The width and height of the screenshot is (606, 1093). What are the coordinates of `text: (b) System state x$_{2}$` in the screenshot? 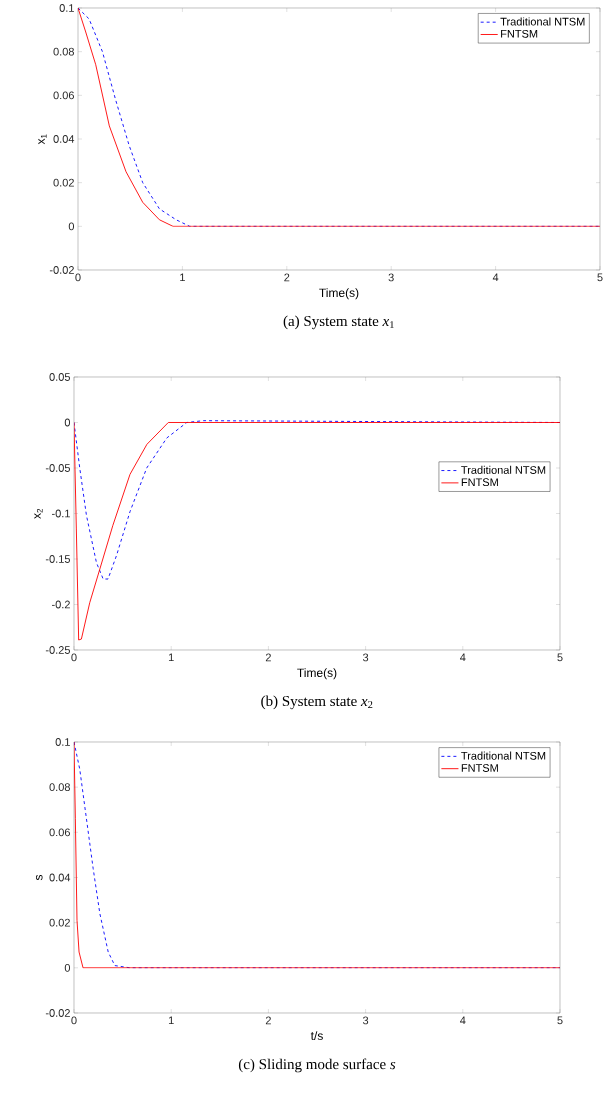 It's located at (317, 702).